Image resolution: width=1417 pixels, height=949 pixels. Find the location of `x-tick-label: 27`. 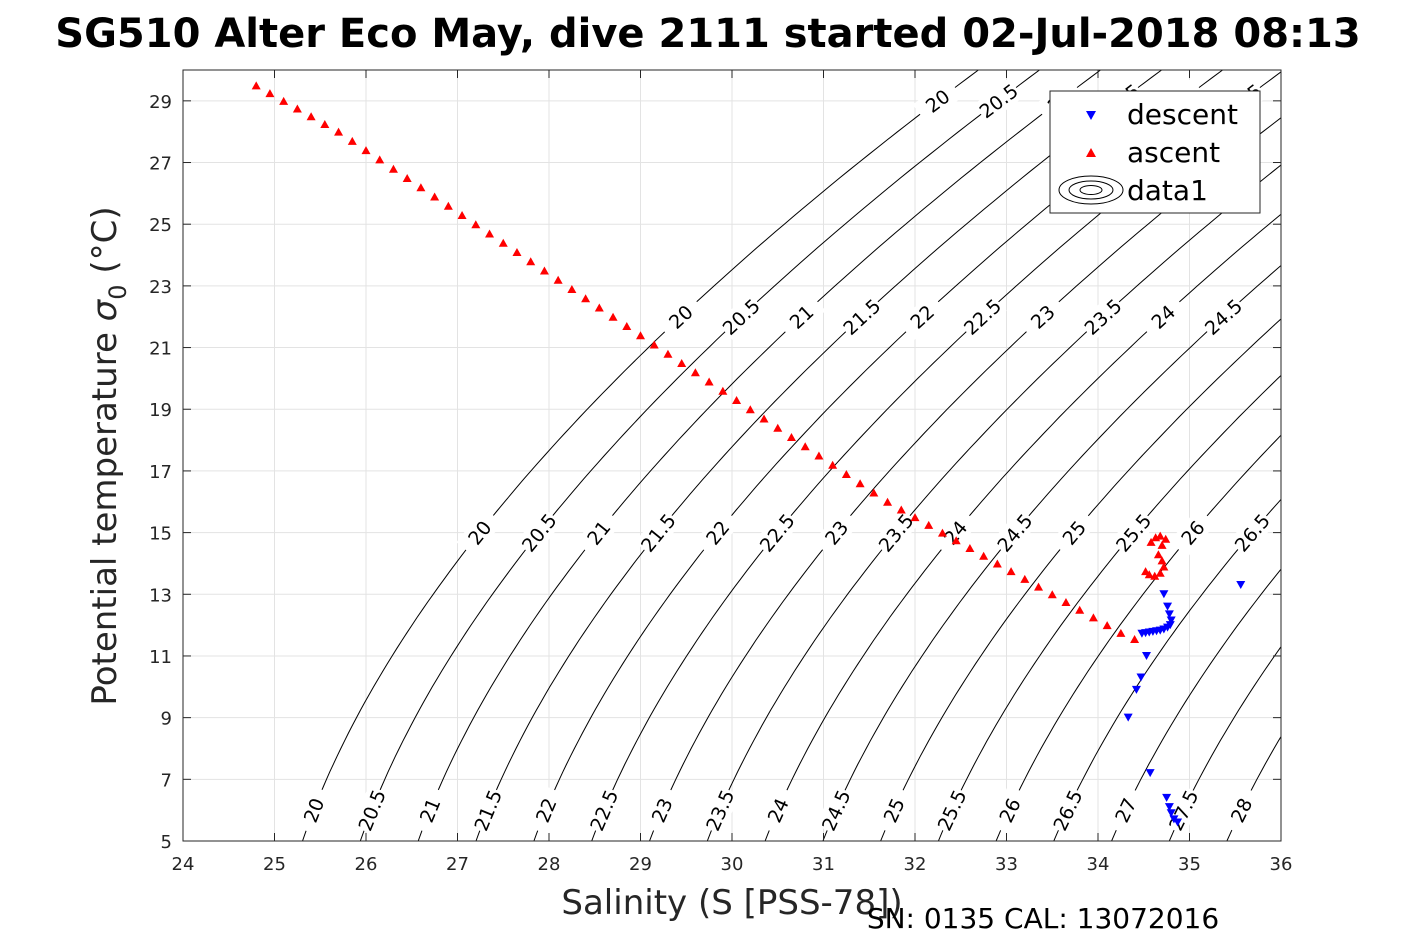

x-tick-label: 27 is located at coordinates (457, 864).